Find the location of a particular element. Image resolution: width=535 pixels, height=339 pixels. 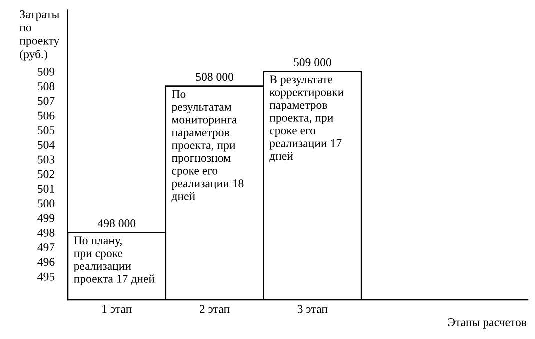

y-tick-label: 508 is located at coordinates (46, 86).